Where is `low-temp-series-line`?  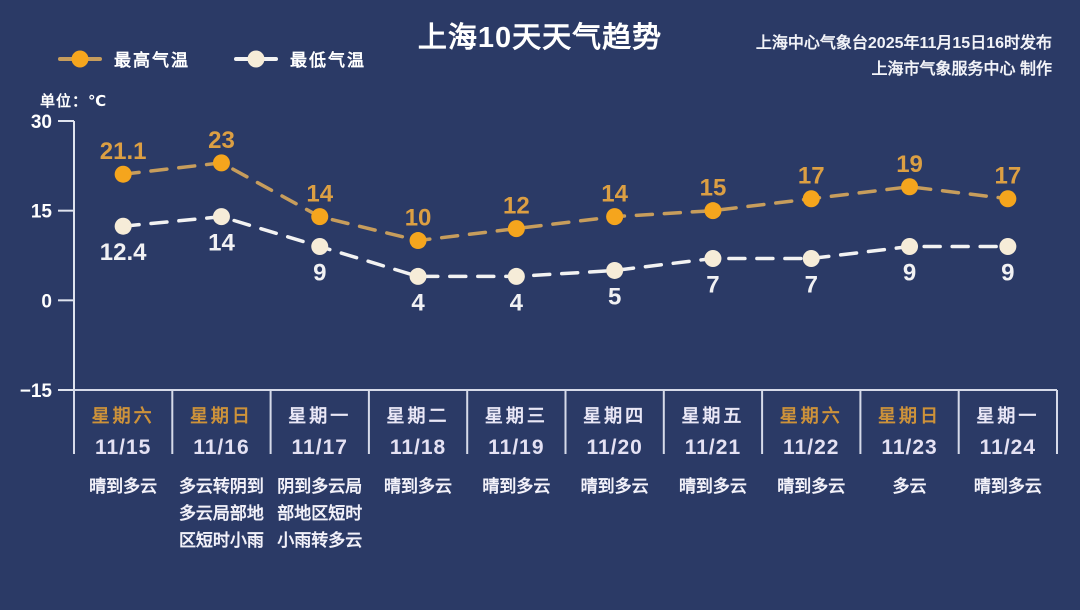
low-temp-series-line is located at coordinates (565, 246).